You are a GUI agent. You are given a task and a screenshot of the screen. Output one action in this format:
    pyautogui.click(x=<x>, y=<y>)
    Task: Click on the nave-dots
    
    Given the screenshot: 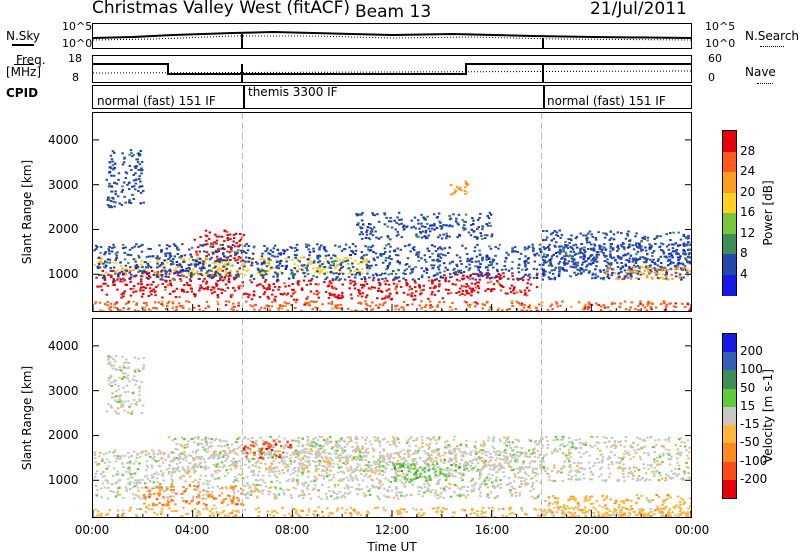 What is the action you would take?
    pyautogui.click(x=765, y=83)
    